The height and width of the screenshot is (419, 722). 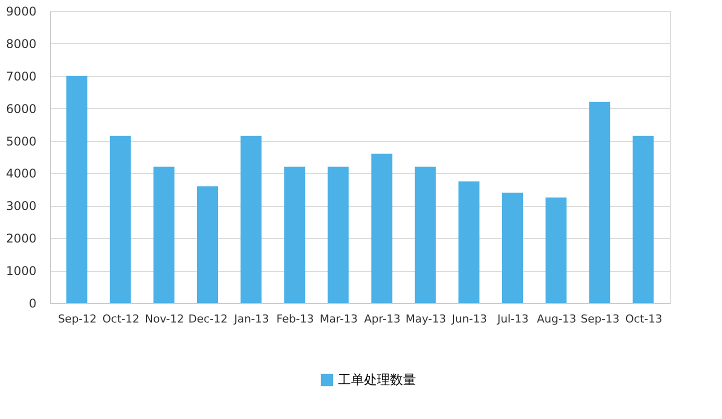 What do you see at coordinates (339, 319) in the screenshot?
I see `x-tick-label: Mar-13` at bounding box center [339, 319].